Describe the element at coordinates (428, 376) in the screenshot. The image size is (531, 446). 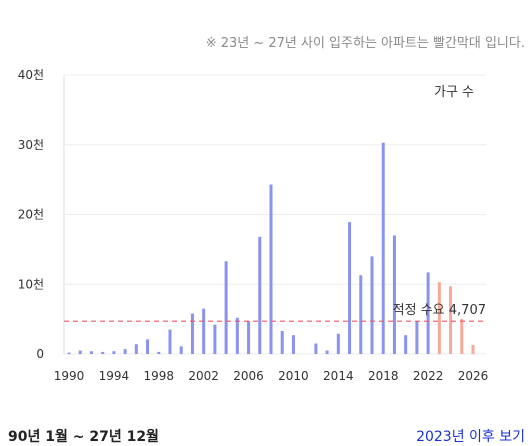
I see `x-tick-label: 2022` at that location.